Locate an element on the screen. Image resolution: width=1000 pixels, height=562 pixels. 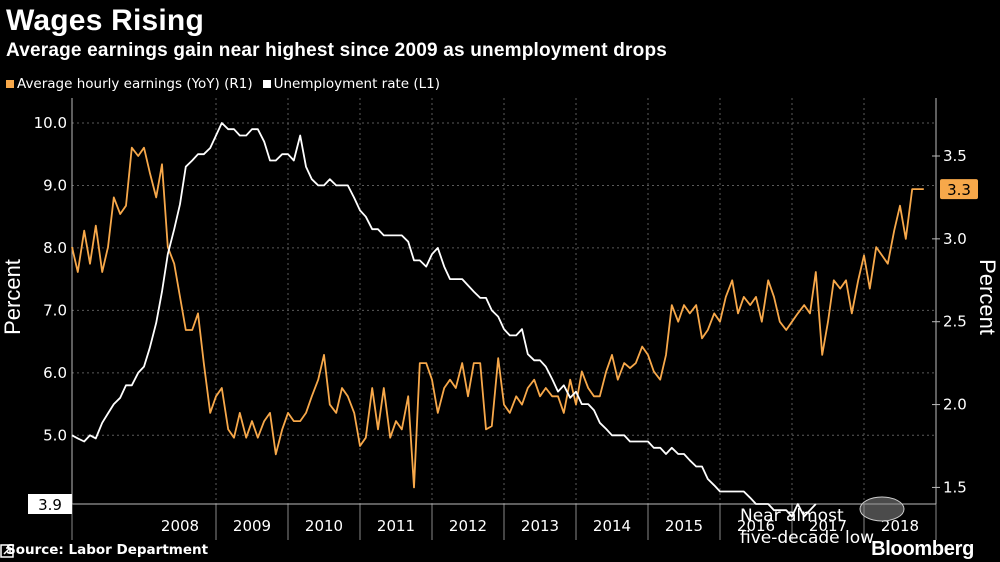
x-tick-label: 2017 is located at coordinates (828, 526).